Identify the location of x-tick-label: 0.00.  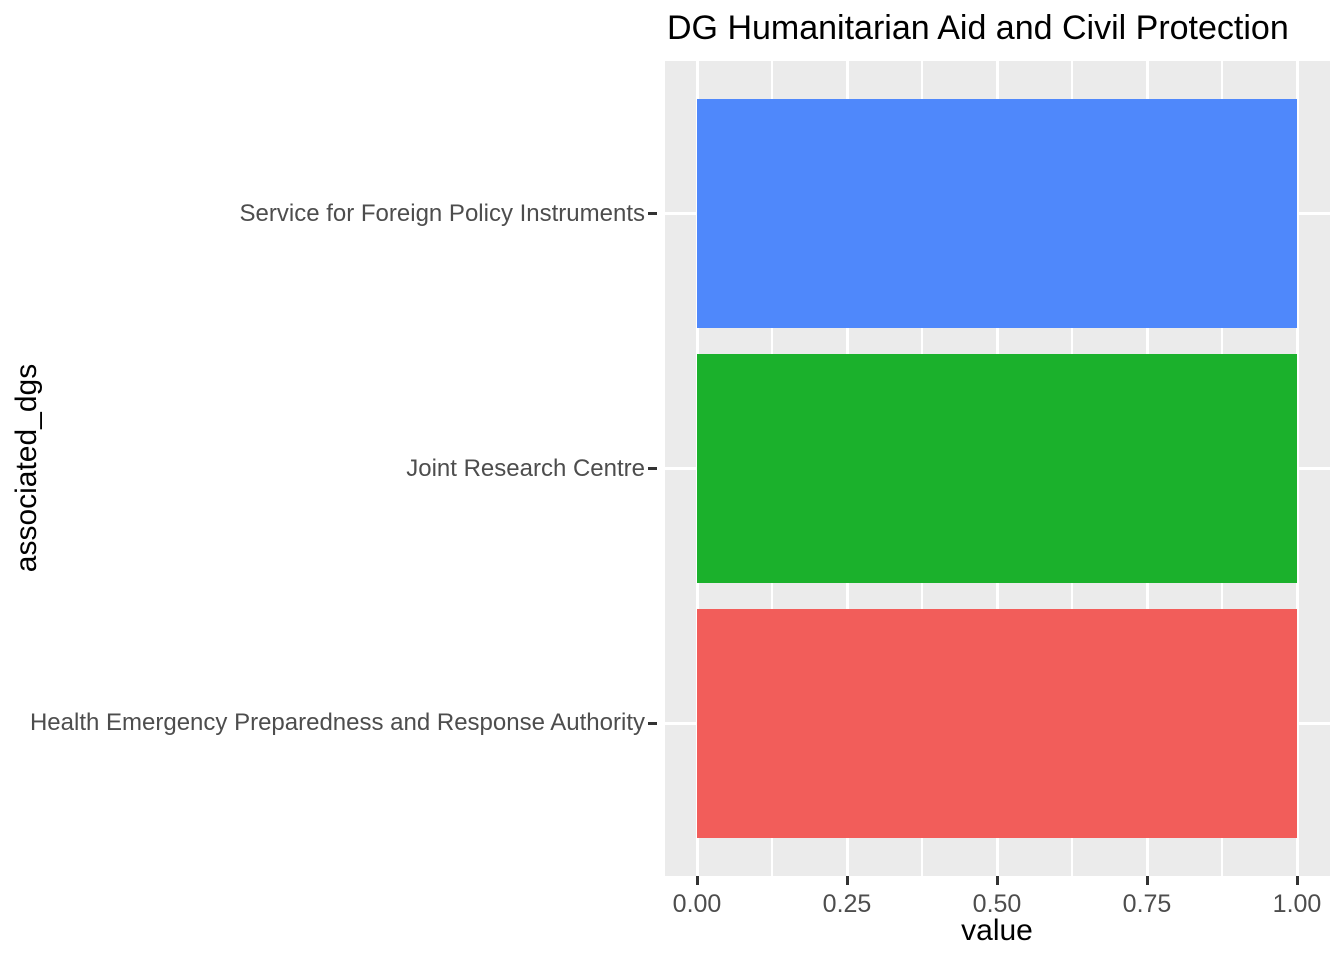
(697, 904).